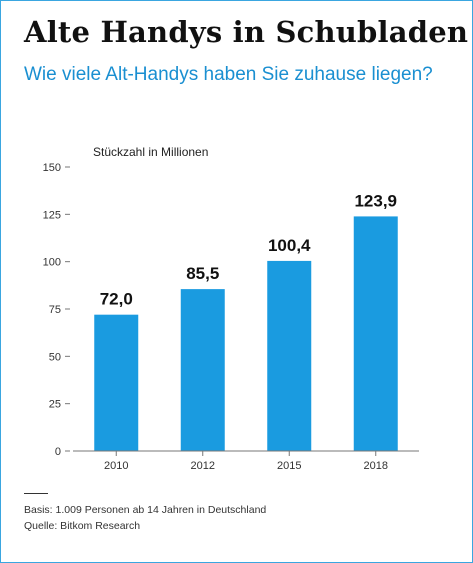 The image size is (473, 563). I want to click on bar-2015, so click(289, 355).